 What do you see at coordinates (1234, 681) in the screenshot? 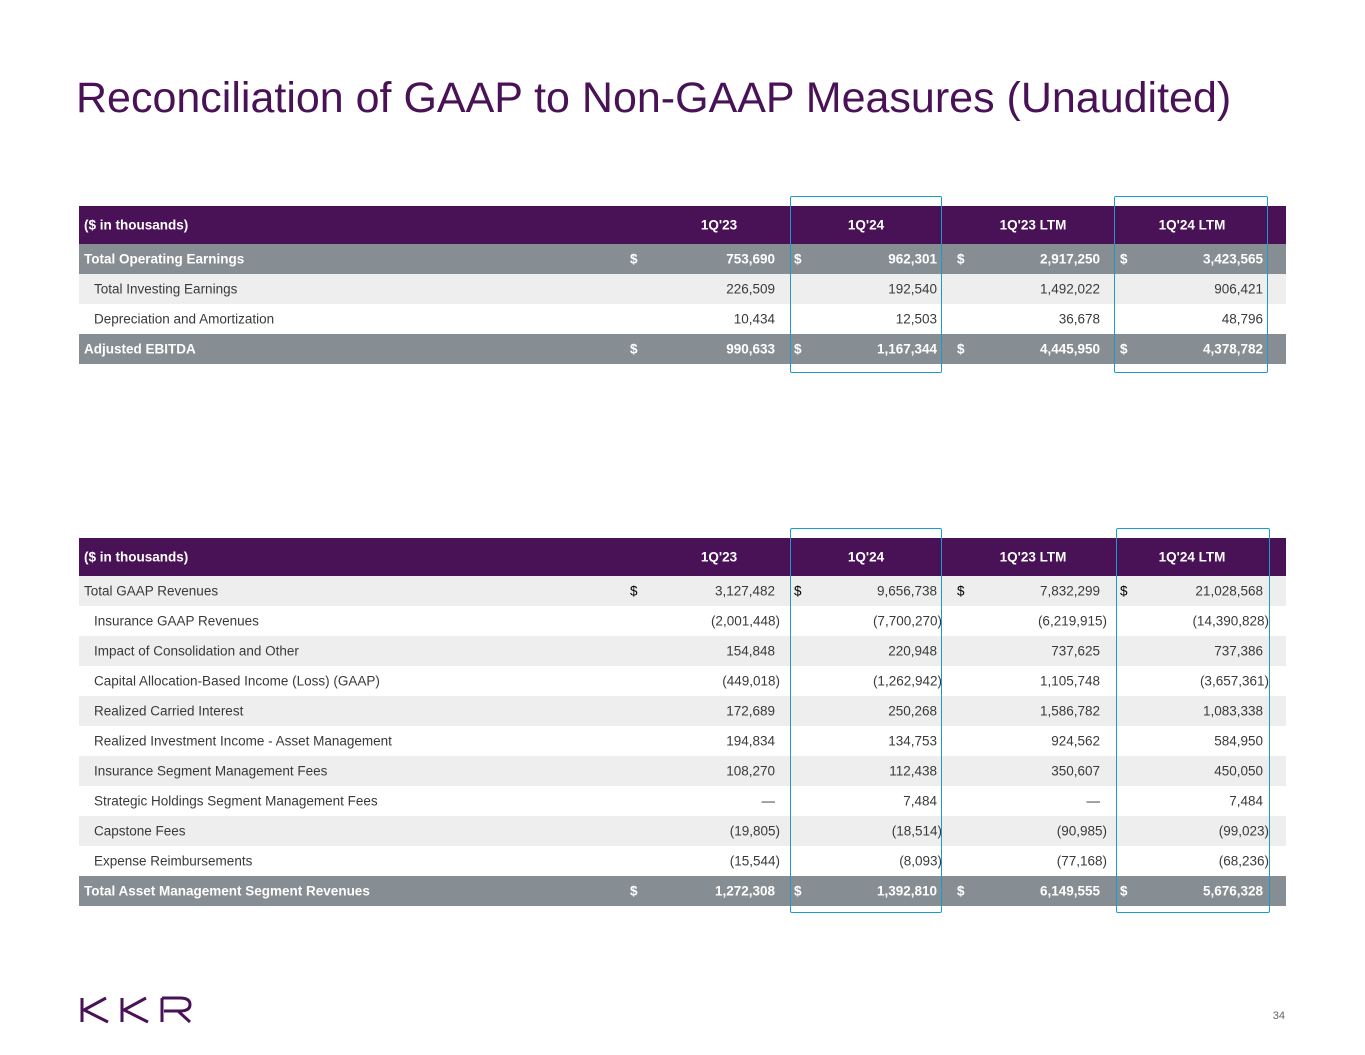
I see `cell-1q24-ltm: (3,657,361)` at bounding box center [1234, 681].